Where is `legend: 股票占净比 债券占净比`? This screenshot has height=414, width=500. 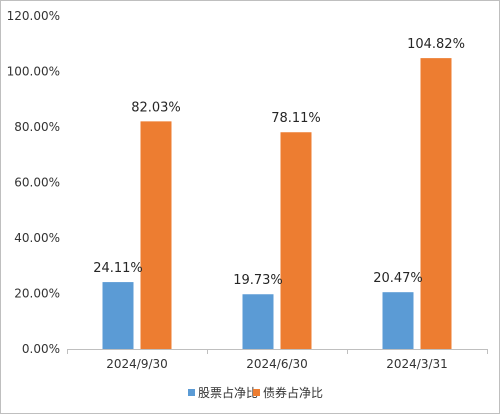
legend: 股票占净比 债券占净比 is located at coordinates (255, 392).